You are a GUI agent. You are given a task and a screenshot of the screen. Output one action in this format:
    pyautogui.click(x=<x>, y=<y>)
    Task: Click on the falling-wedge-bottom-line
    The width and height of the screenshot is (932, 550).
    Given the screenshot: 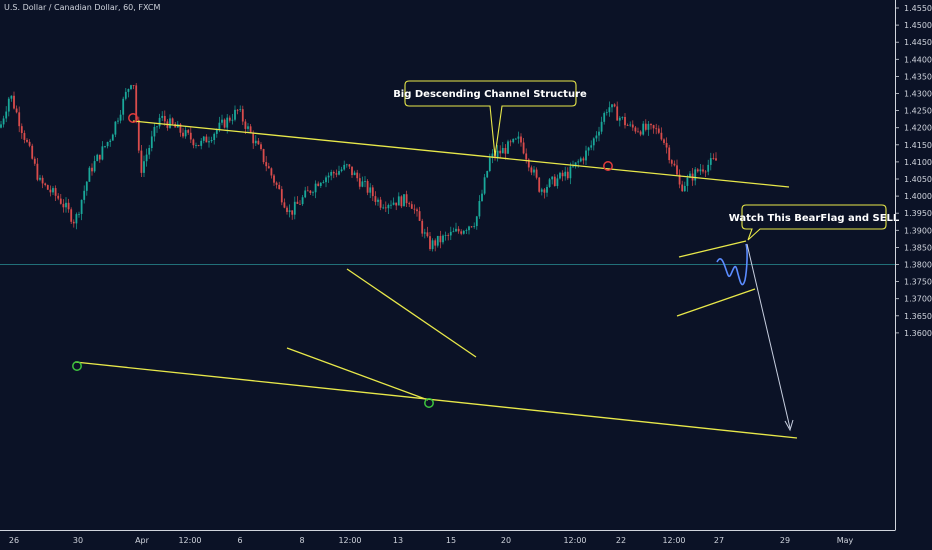 What is the action you would take?
    pyautogui.click(x=357, y=374)
    